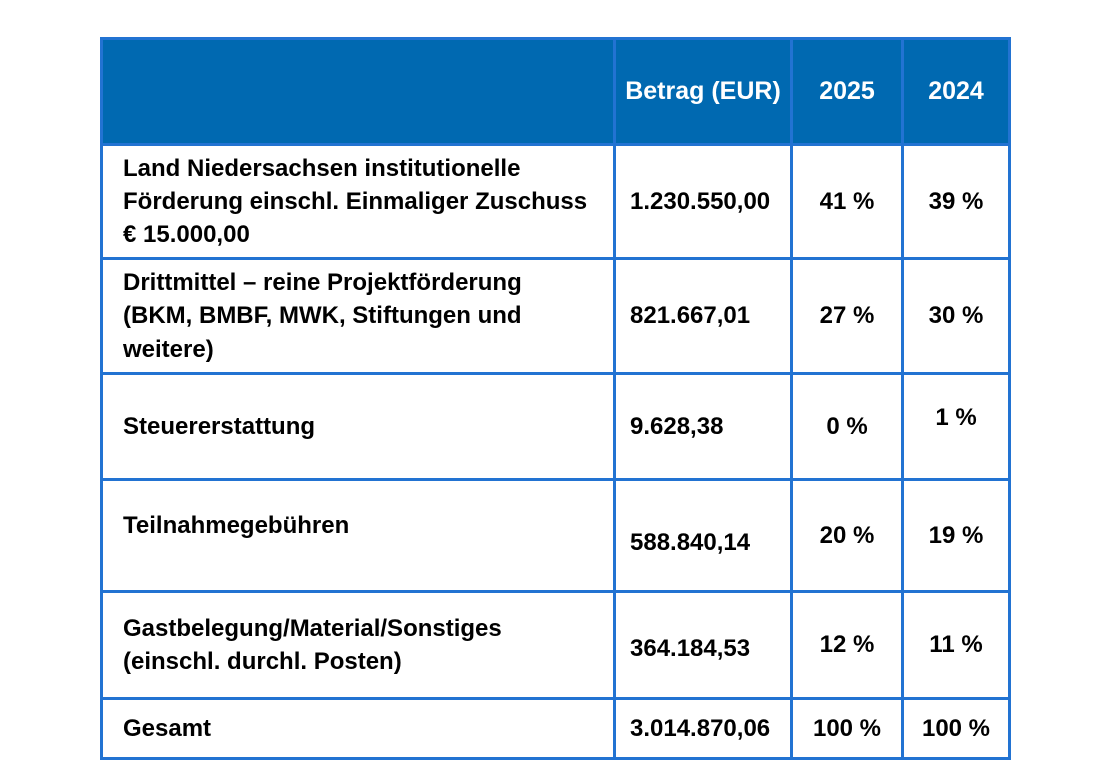 The width and height of the screenshot is (1110, 784). I want to click on total-pct-2024-text: 100 %, so click(956, 728).